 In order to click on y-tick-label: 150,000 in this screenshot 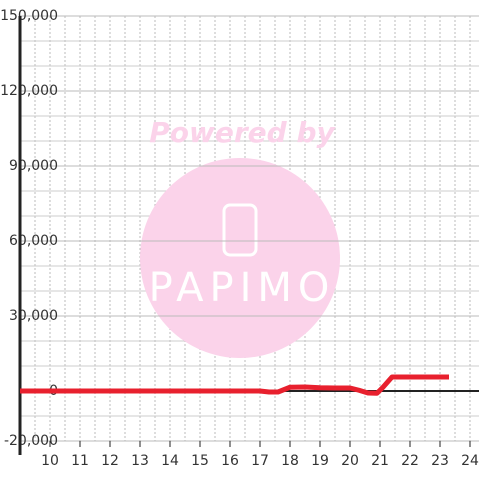, I will do `click(29, 16)`.